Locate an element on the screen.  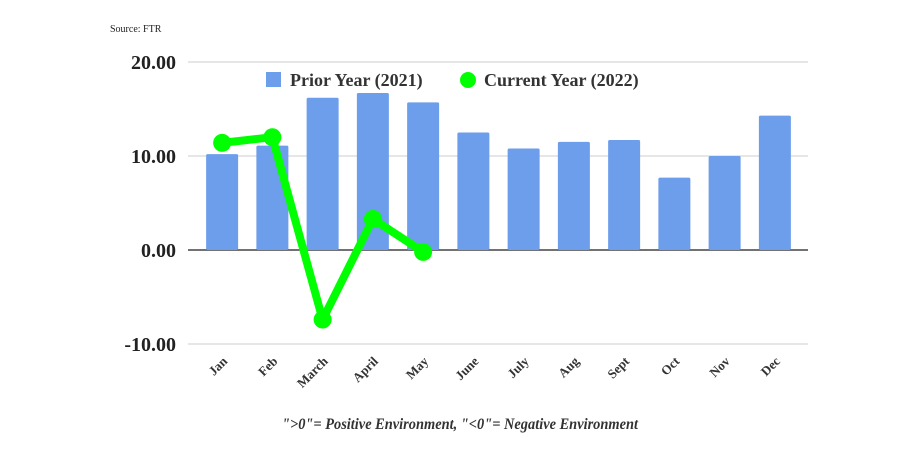
x-tick-label: April is located at coordinates (365, 369).